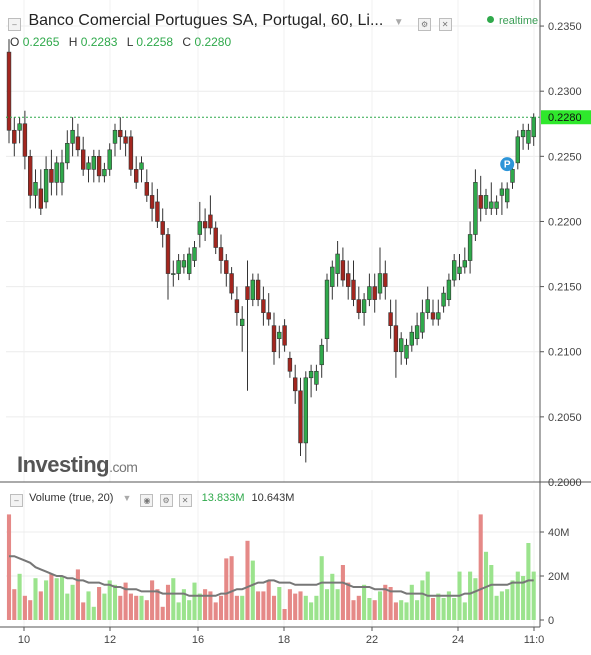 The height and width of the screenshot is (655, 591). I want to click on volume-value: 13.833M, so click(223, 498).